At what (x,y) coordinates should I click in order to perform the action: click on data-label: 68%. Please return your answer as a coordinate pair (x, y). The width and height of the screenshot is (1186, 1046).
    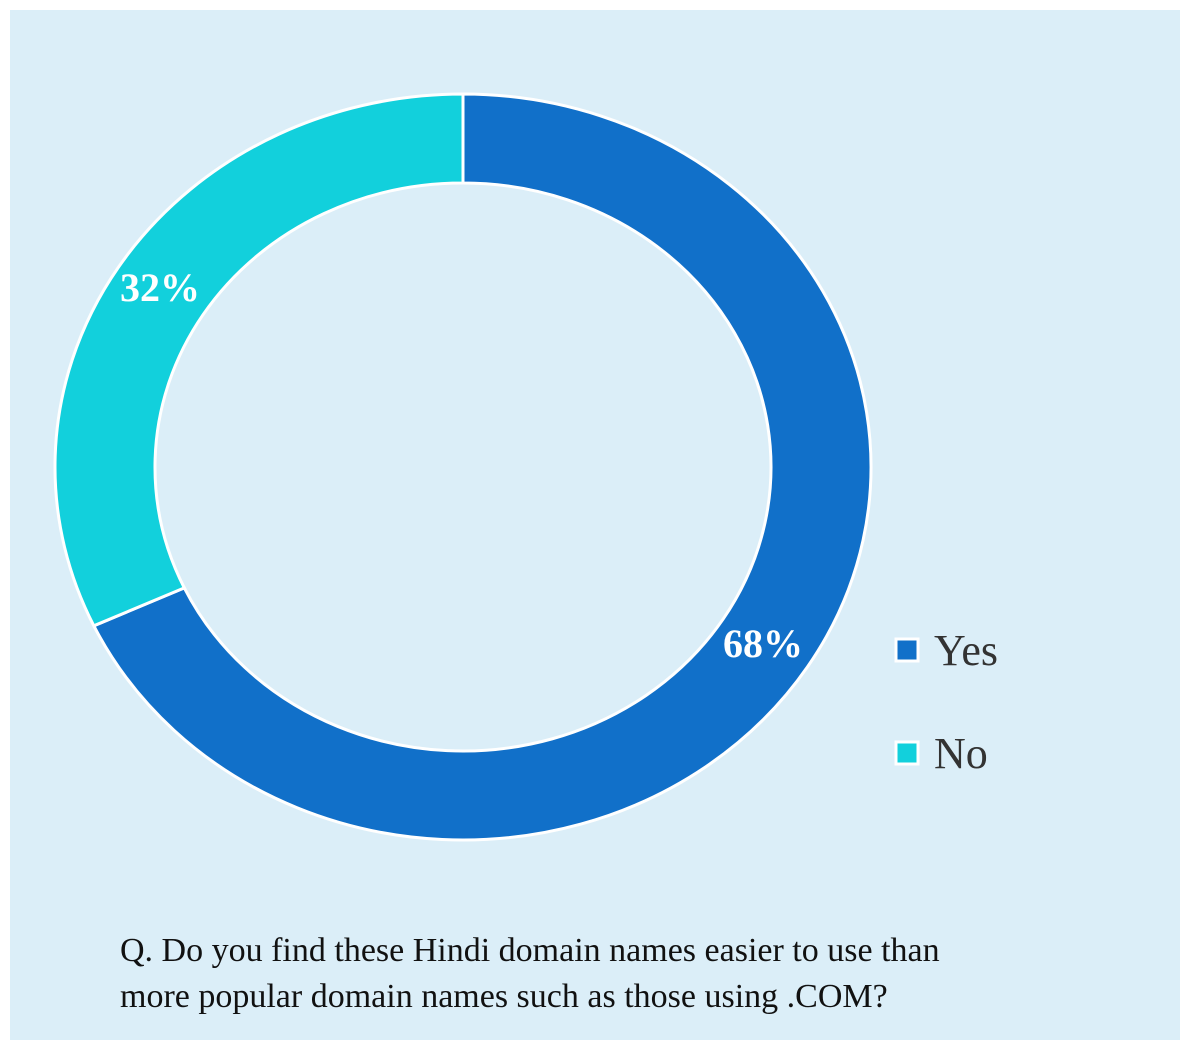
    Looking at the image, I should click on (763, 643).